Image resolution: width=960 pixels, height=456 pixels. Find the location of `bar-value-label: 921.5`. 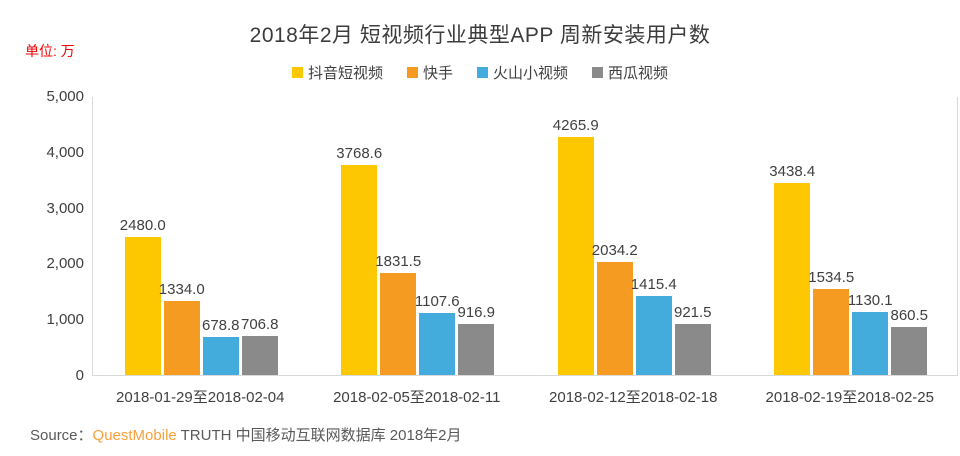

bar-value-label: 921.5 is located at coordinates (692, 312).